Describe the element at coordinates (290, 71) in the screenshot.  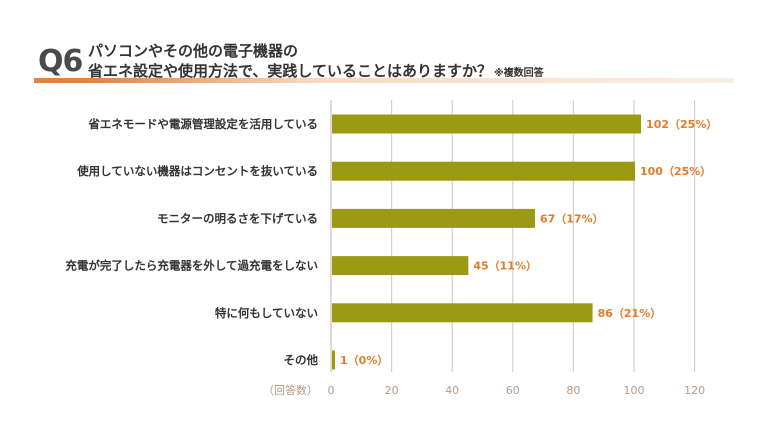
I see `chart-title-text: 省エネ設定や使用方法で、実践していることはありますか？` at that location.